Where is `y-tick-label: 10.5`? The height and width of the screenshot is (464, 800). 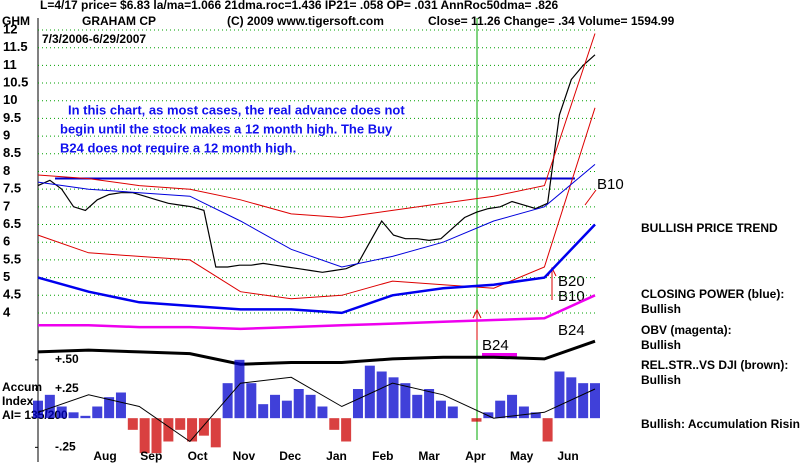
y-tick-label: 10.5 is located at coordinates (15, 81).